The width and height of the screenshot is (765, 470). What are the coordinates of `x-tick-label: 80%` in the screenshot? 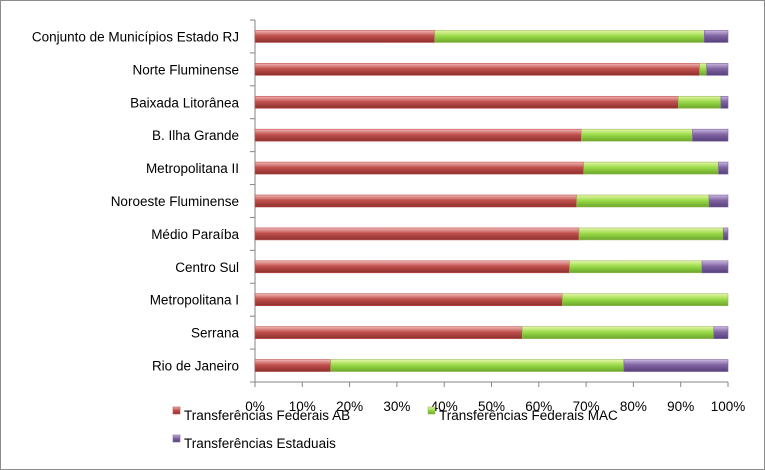 It's located at (633, 406).